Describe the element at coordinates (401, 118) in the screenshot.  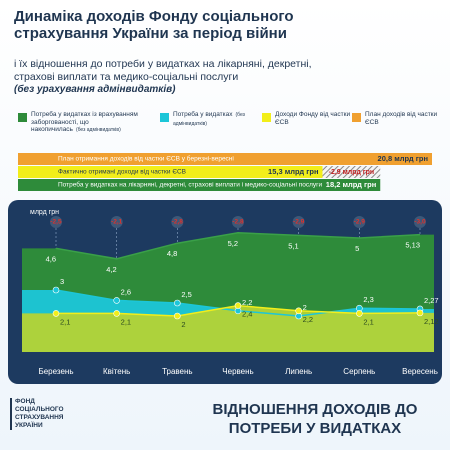
I see `legend-label: План доходів від частки ЄСВ` at that location.